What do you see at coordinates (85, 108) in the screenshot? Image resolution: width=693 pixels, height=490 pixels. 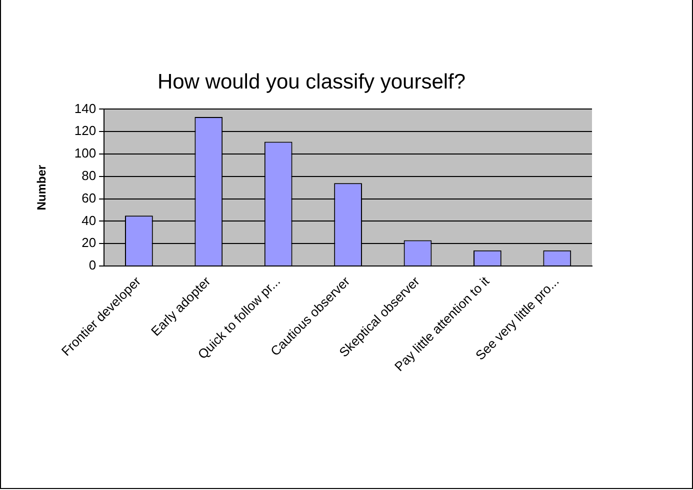 I see `y-tick-label: 140` at bounding box center [85, 108].